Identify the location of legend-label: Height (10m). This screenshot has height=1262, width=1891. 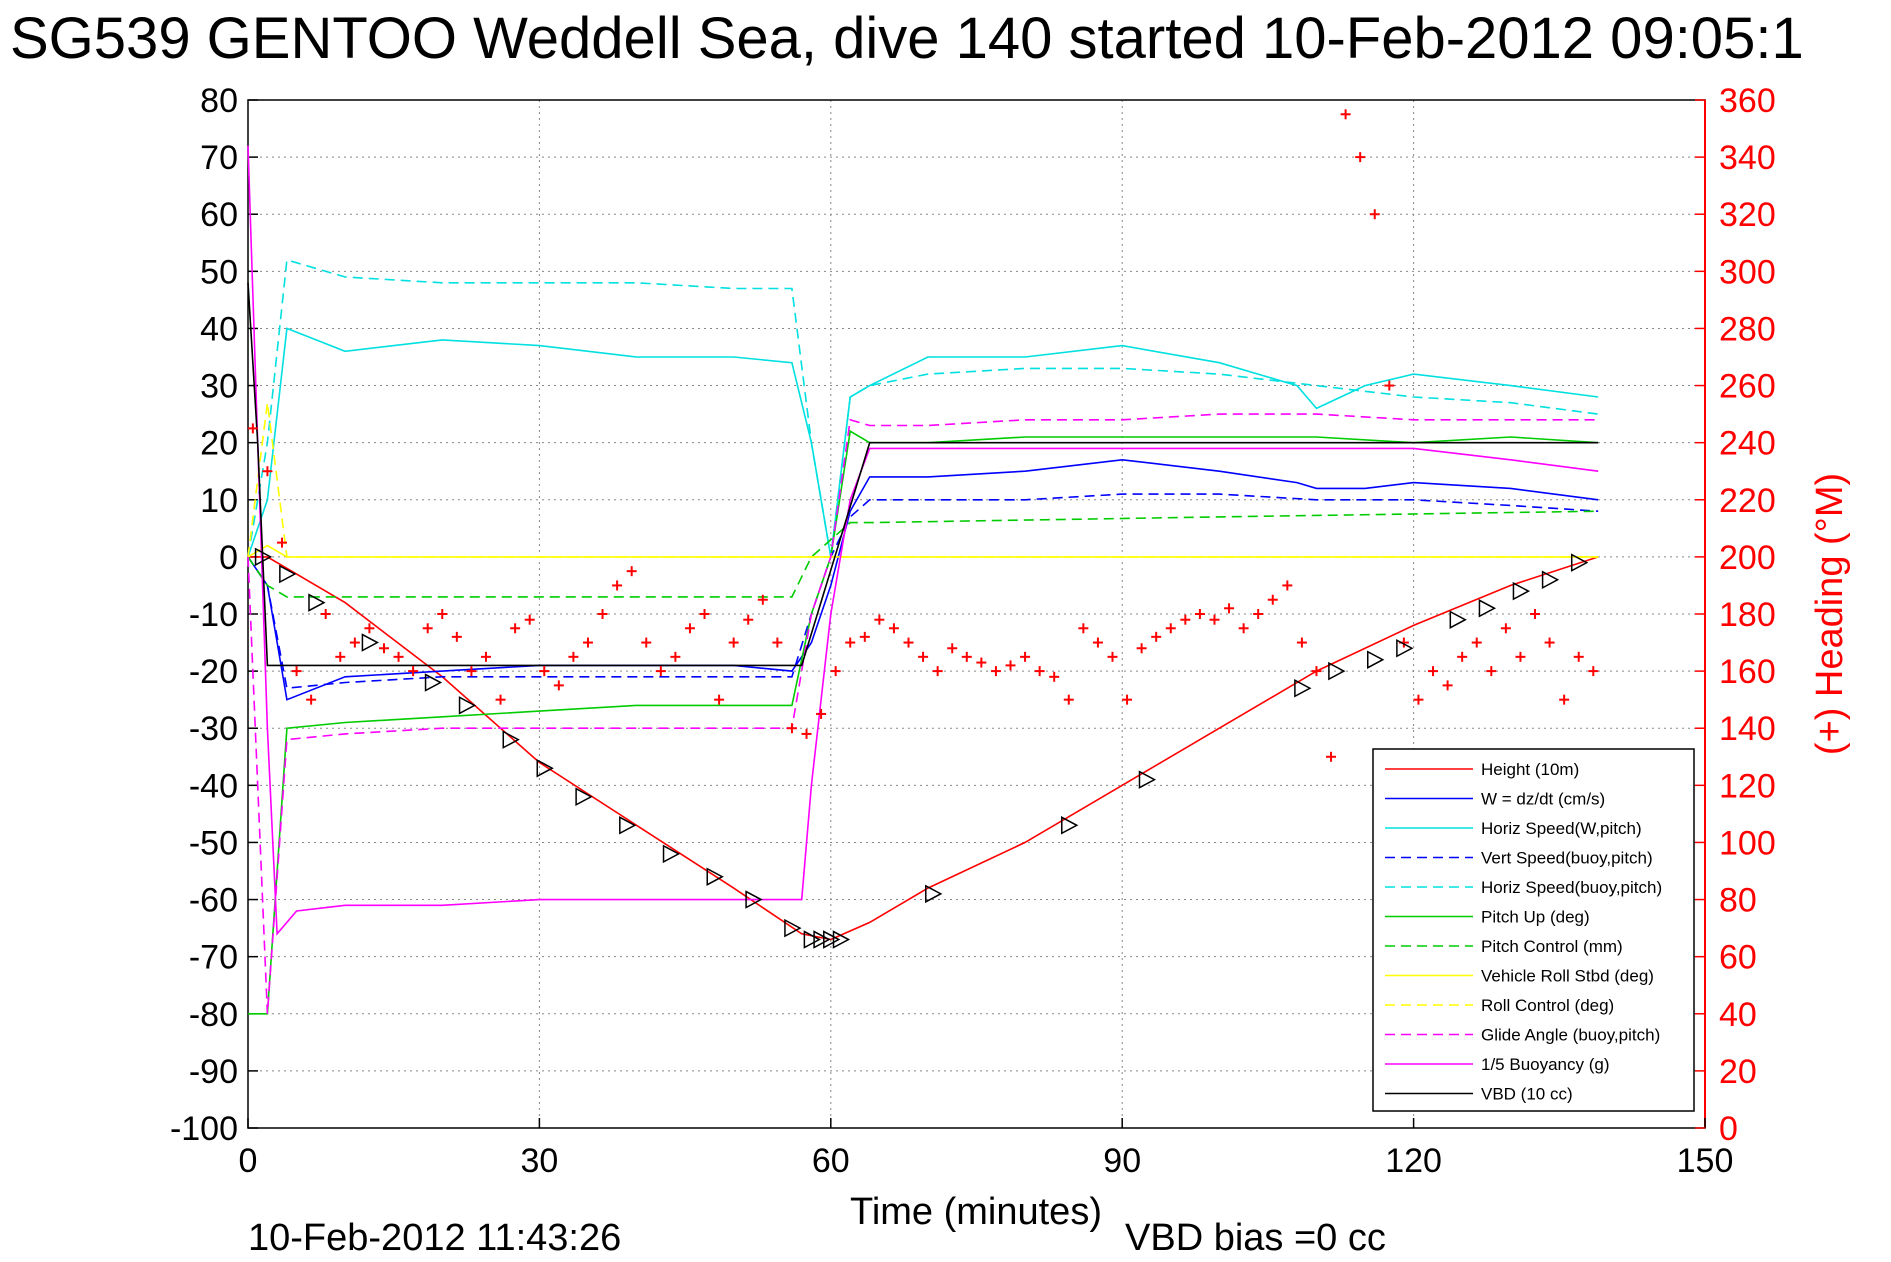
(1530, 769).